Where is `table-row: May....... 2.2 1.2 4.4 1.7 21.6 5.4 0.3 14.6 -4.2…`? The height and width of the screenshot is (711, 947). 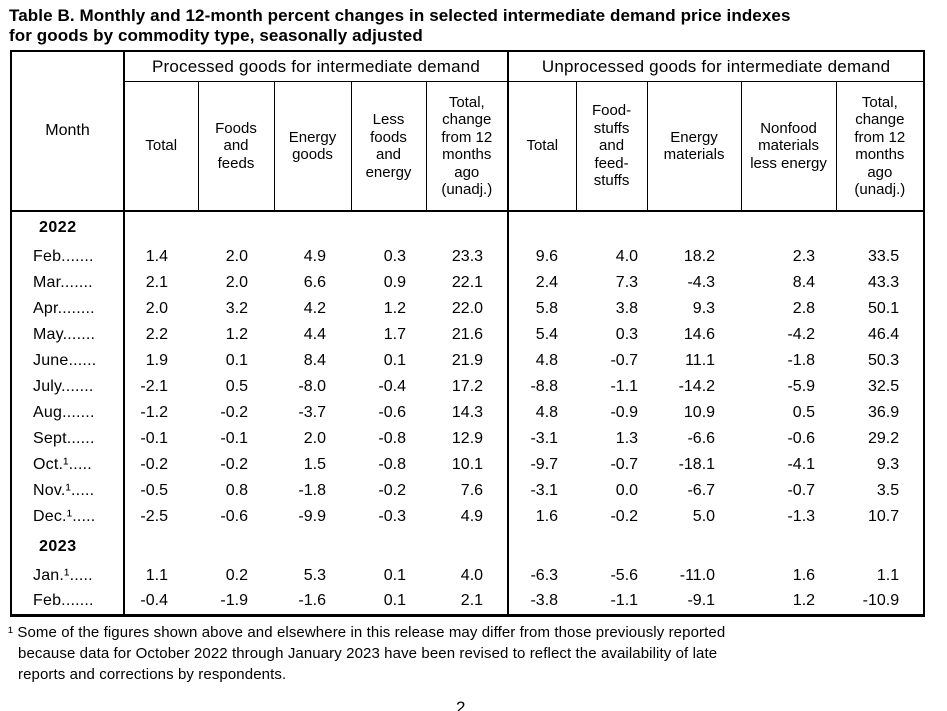
table-row: May....... 2.2 1.2 4.4 1.7 21.6 5.4 0.3 14.6 -4.2… is located at coordinates (467, 335).